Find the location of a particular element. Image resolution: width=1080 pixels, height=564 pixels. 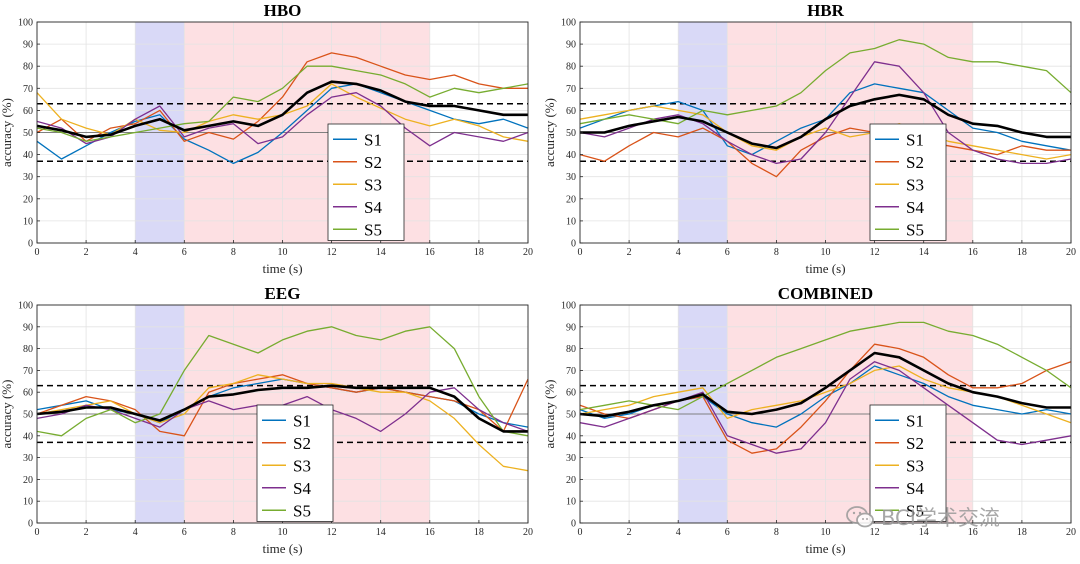

series-s3-line is located at coordinates (282, 423).